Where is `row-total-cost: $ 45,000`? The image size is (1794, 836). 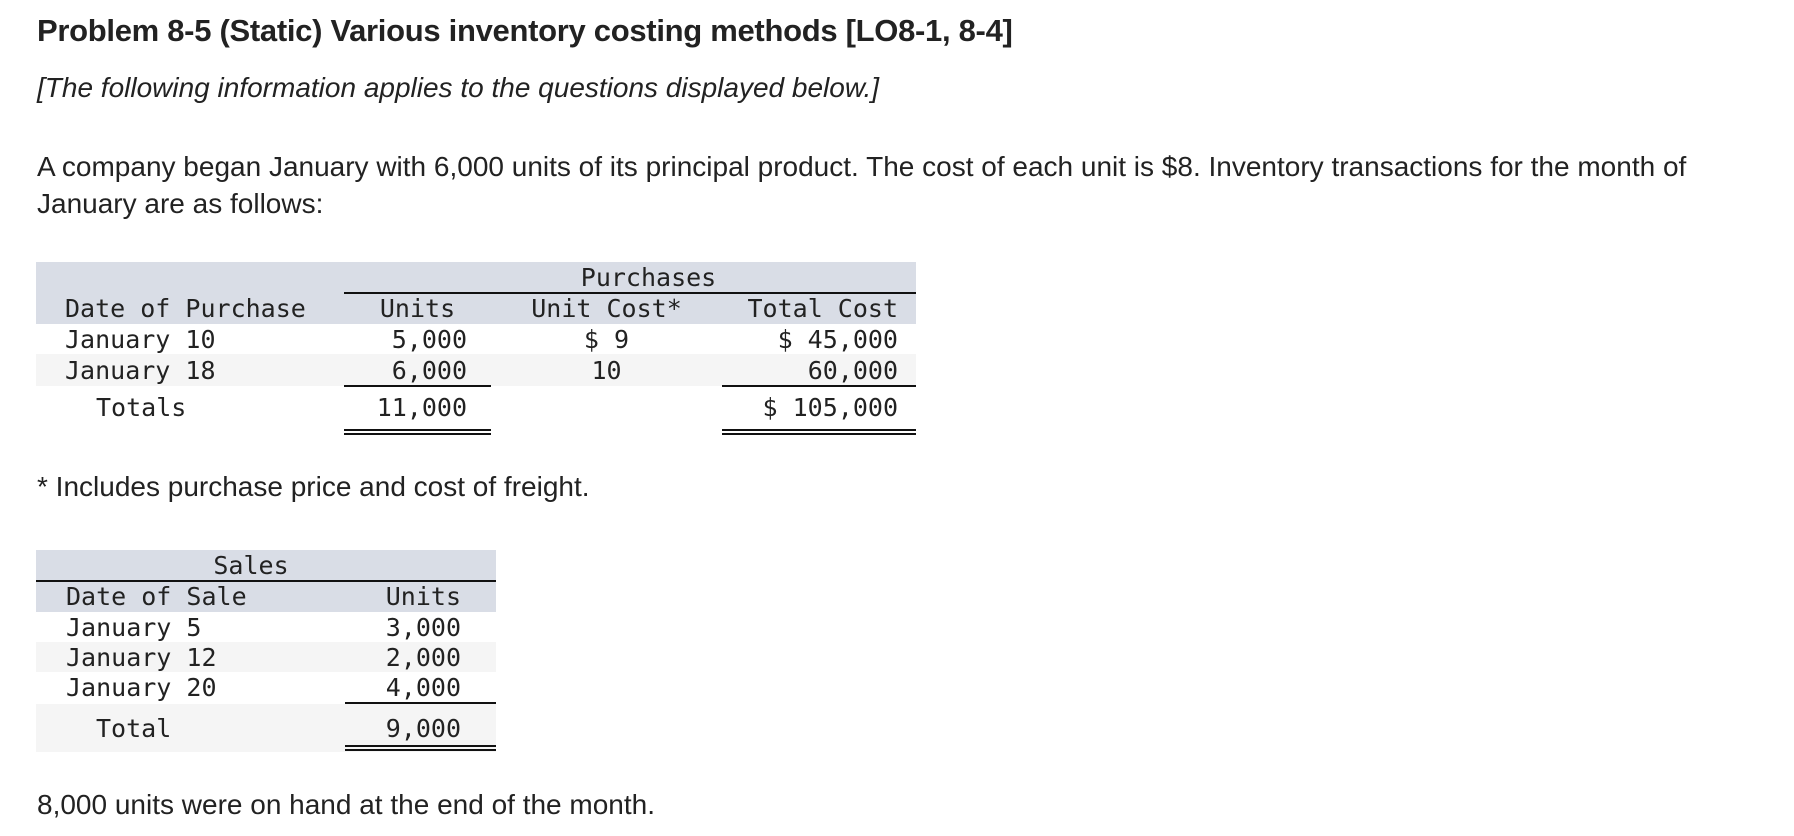
row-total-cost: $ 45,000 is located at coordinates (837, 339).